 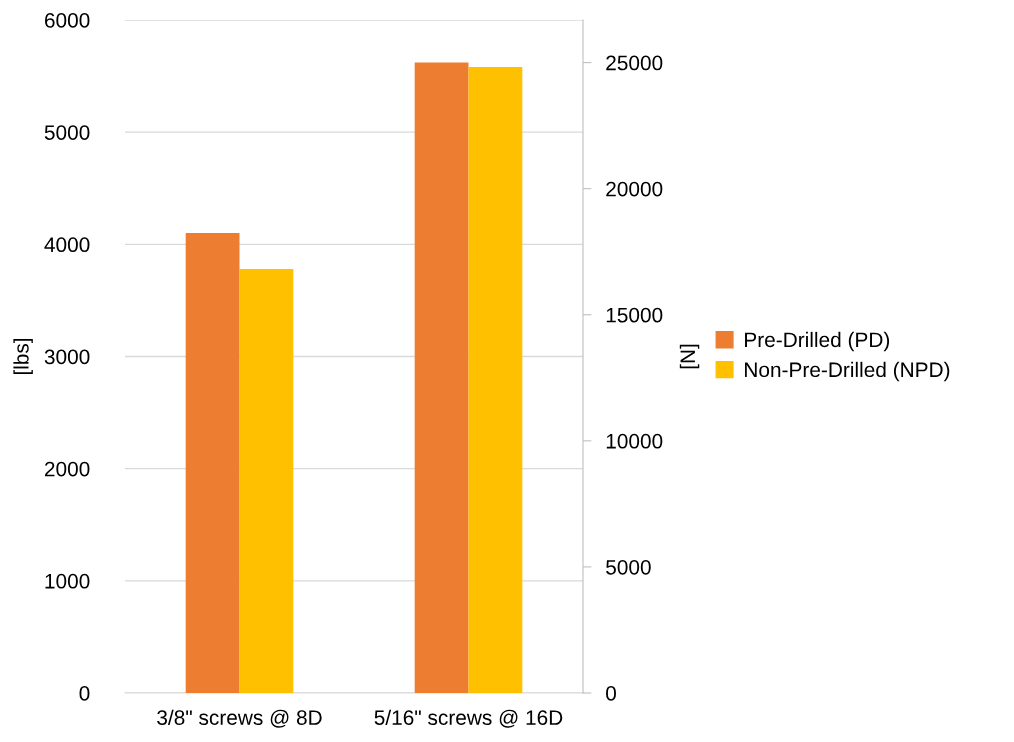 I want to click on legend-label: Pre-Drilled (PD), so click(x=817, y=341).